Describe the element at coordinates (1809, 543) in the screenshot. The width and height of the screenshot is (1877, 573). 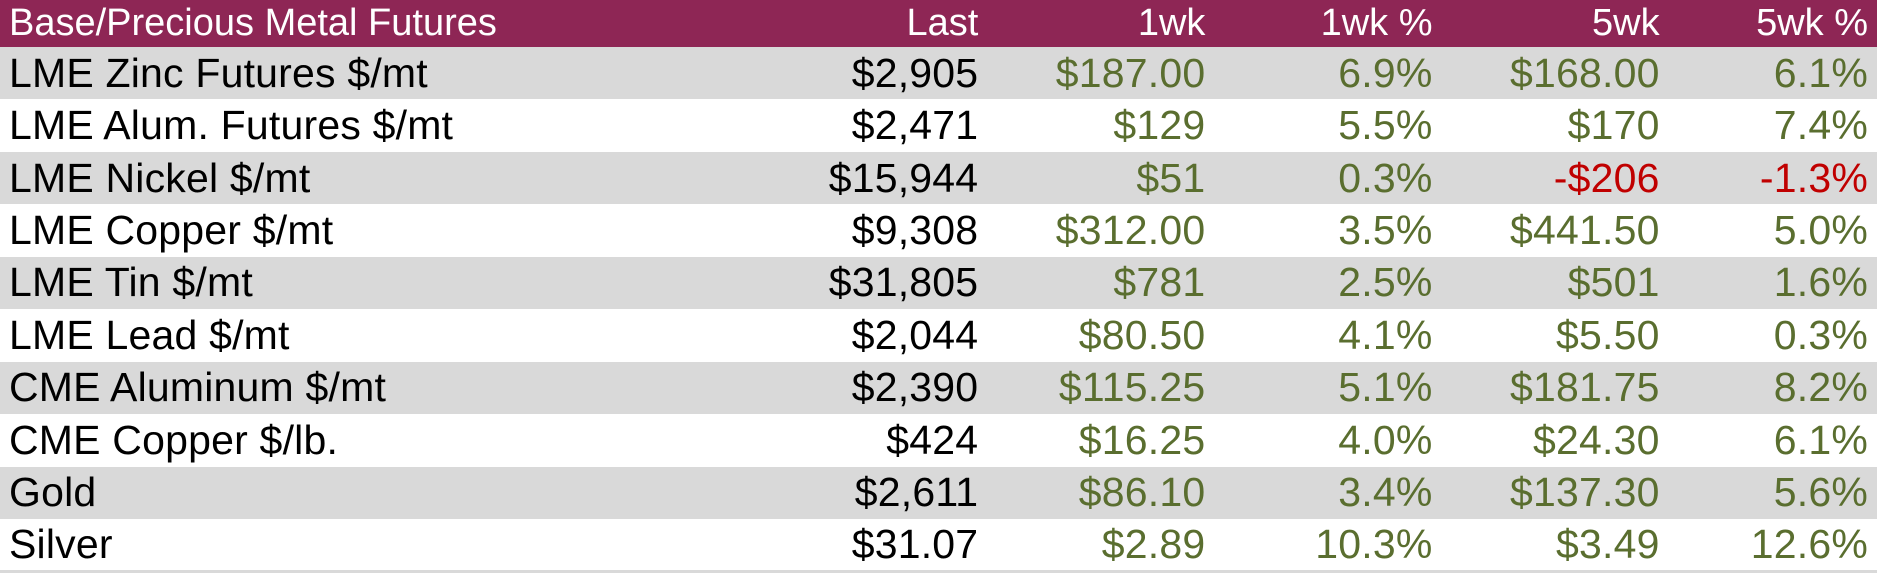
I see `value-cell: 12.6%` at that location.